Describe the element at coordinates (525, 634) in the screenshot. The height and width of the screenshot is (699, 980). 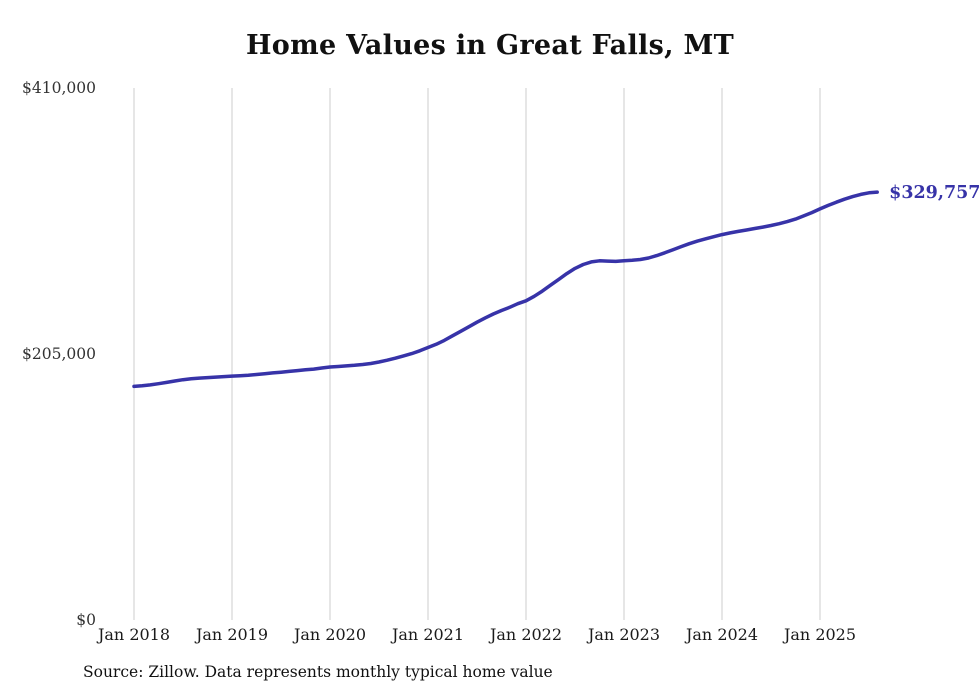
I see `x-tick-label: Jan 2022` at that location.